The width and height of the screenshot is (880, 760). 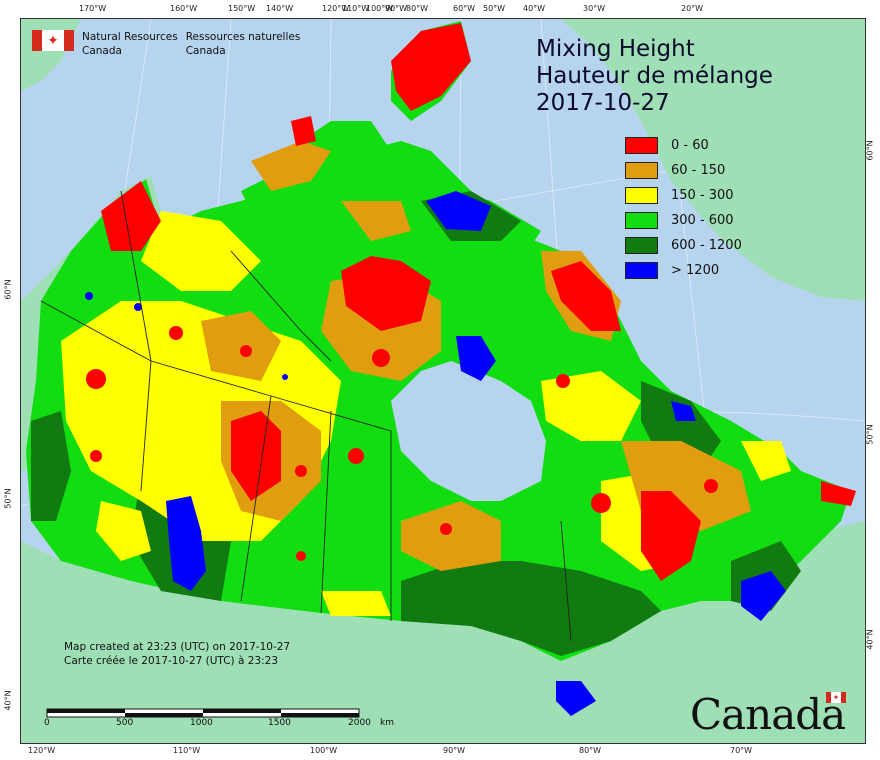 What do you see at coordinates (359, 723) in the screenshot?
I see `scale-tick-label: 2000` at bounding box center [359, 723].